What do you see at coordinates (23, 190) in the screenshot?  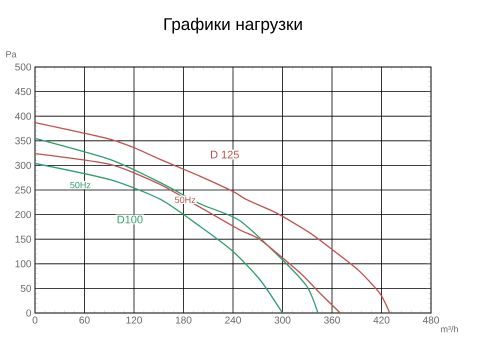 I see `y-tick-label: 250` at bounding box center [23, 190].